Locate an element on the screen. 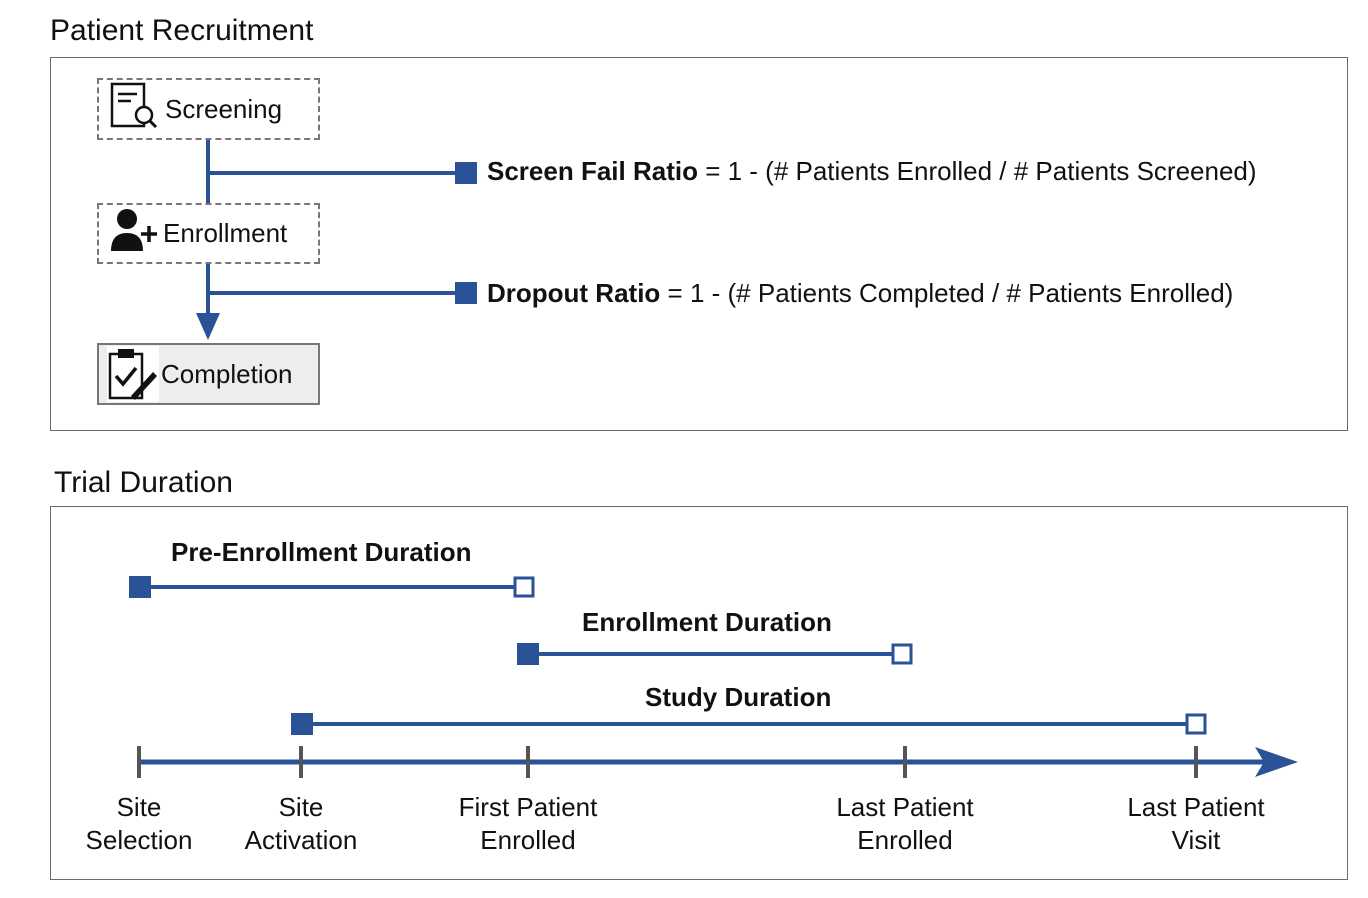 The height and width of the screenshot is (898, 1368). completion-box: Completion is located at coordinates (208, 374).